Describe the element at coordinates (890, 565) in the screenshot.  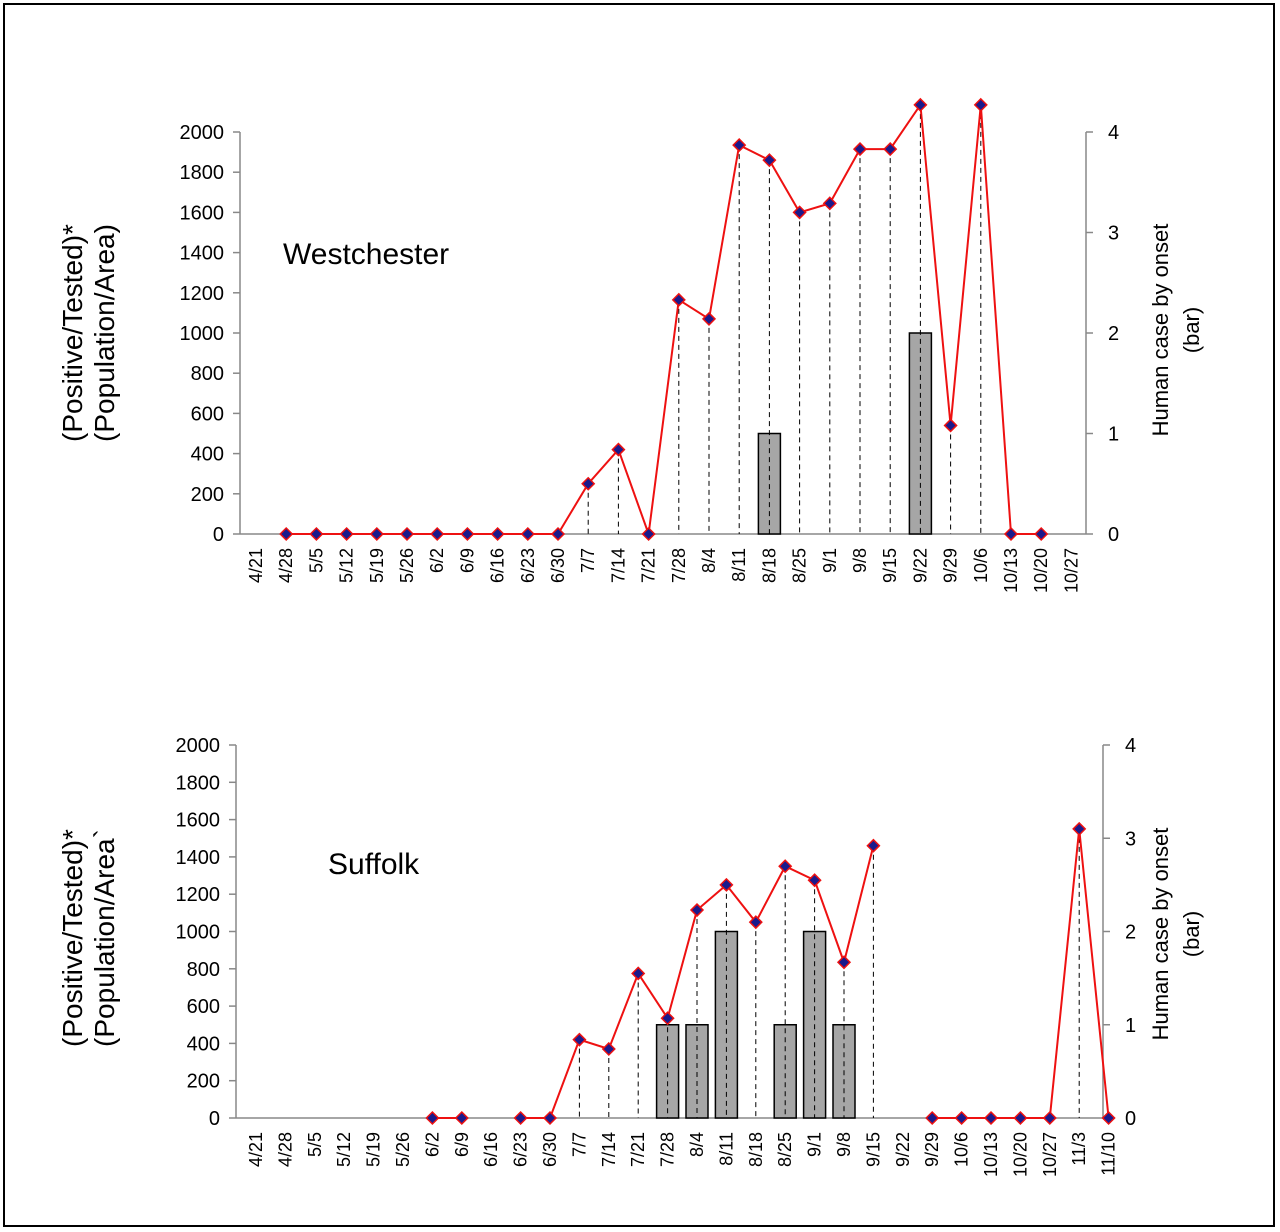
I see `x-tick-label: 9/15` at that location.